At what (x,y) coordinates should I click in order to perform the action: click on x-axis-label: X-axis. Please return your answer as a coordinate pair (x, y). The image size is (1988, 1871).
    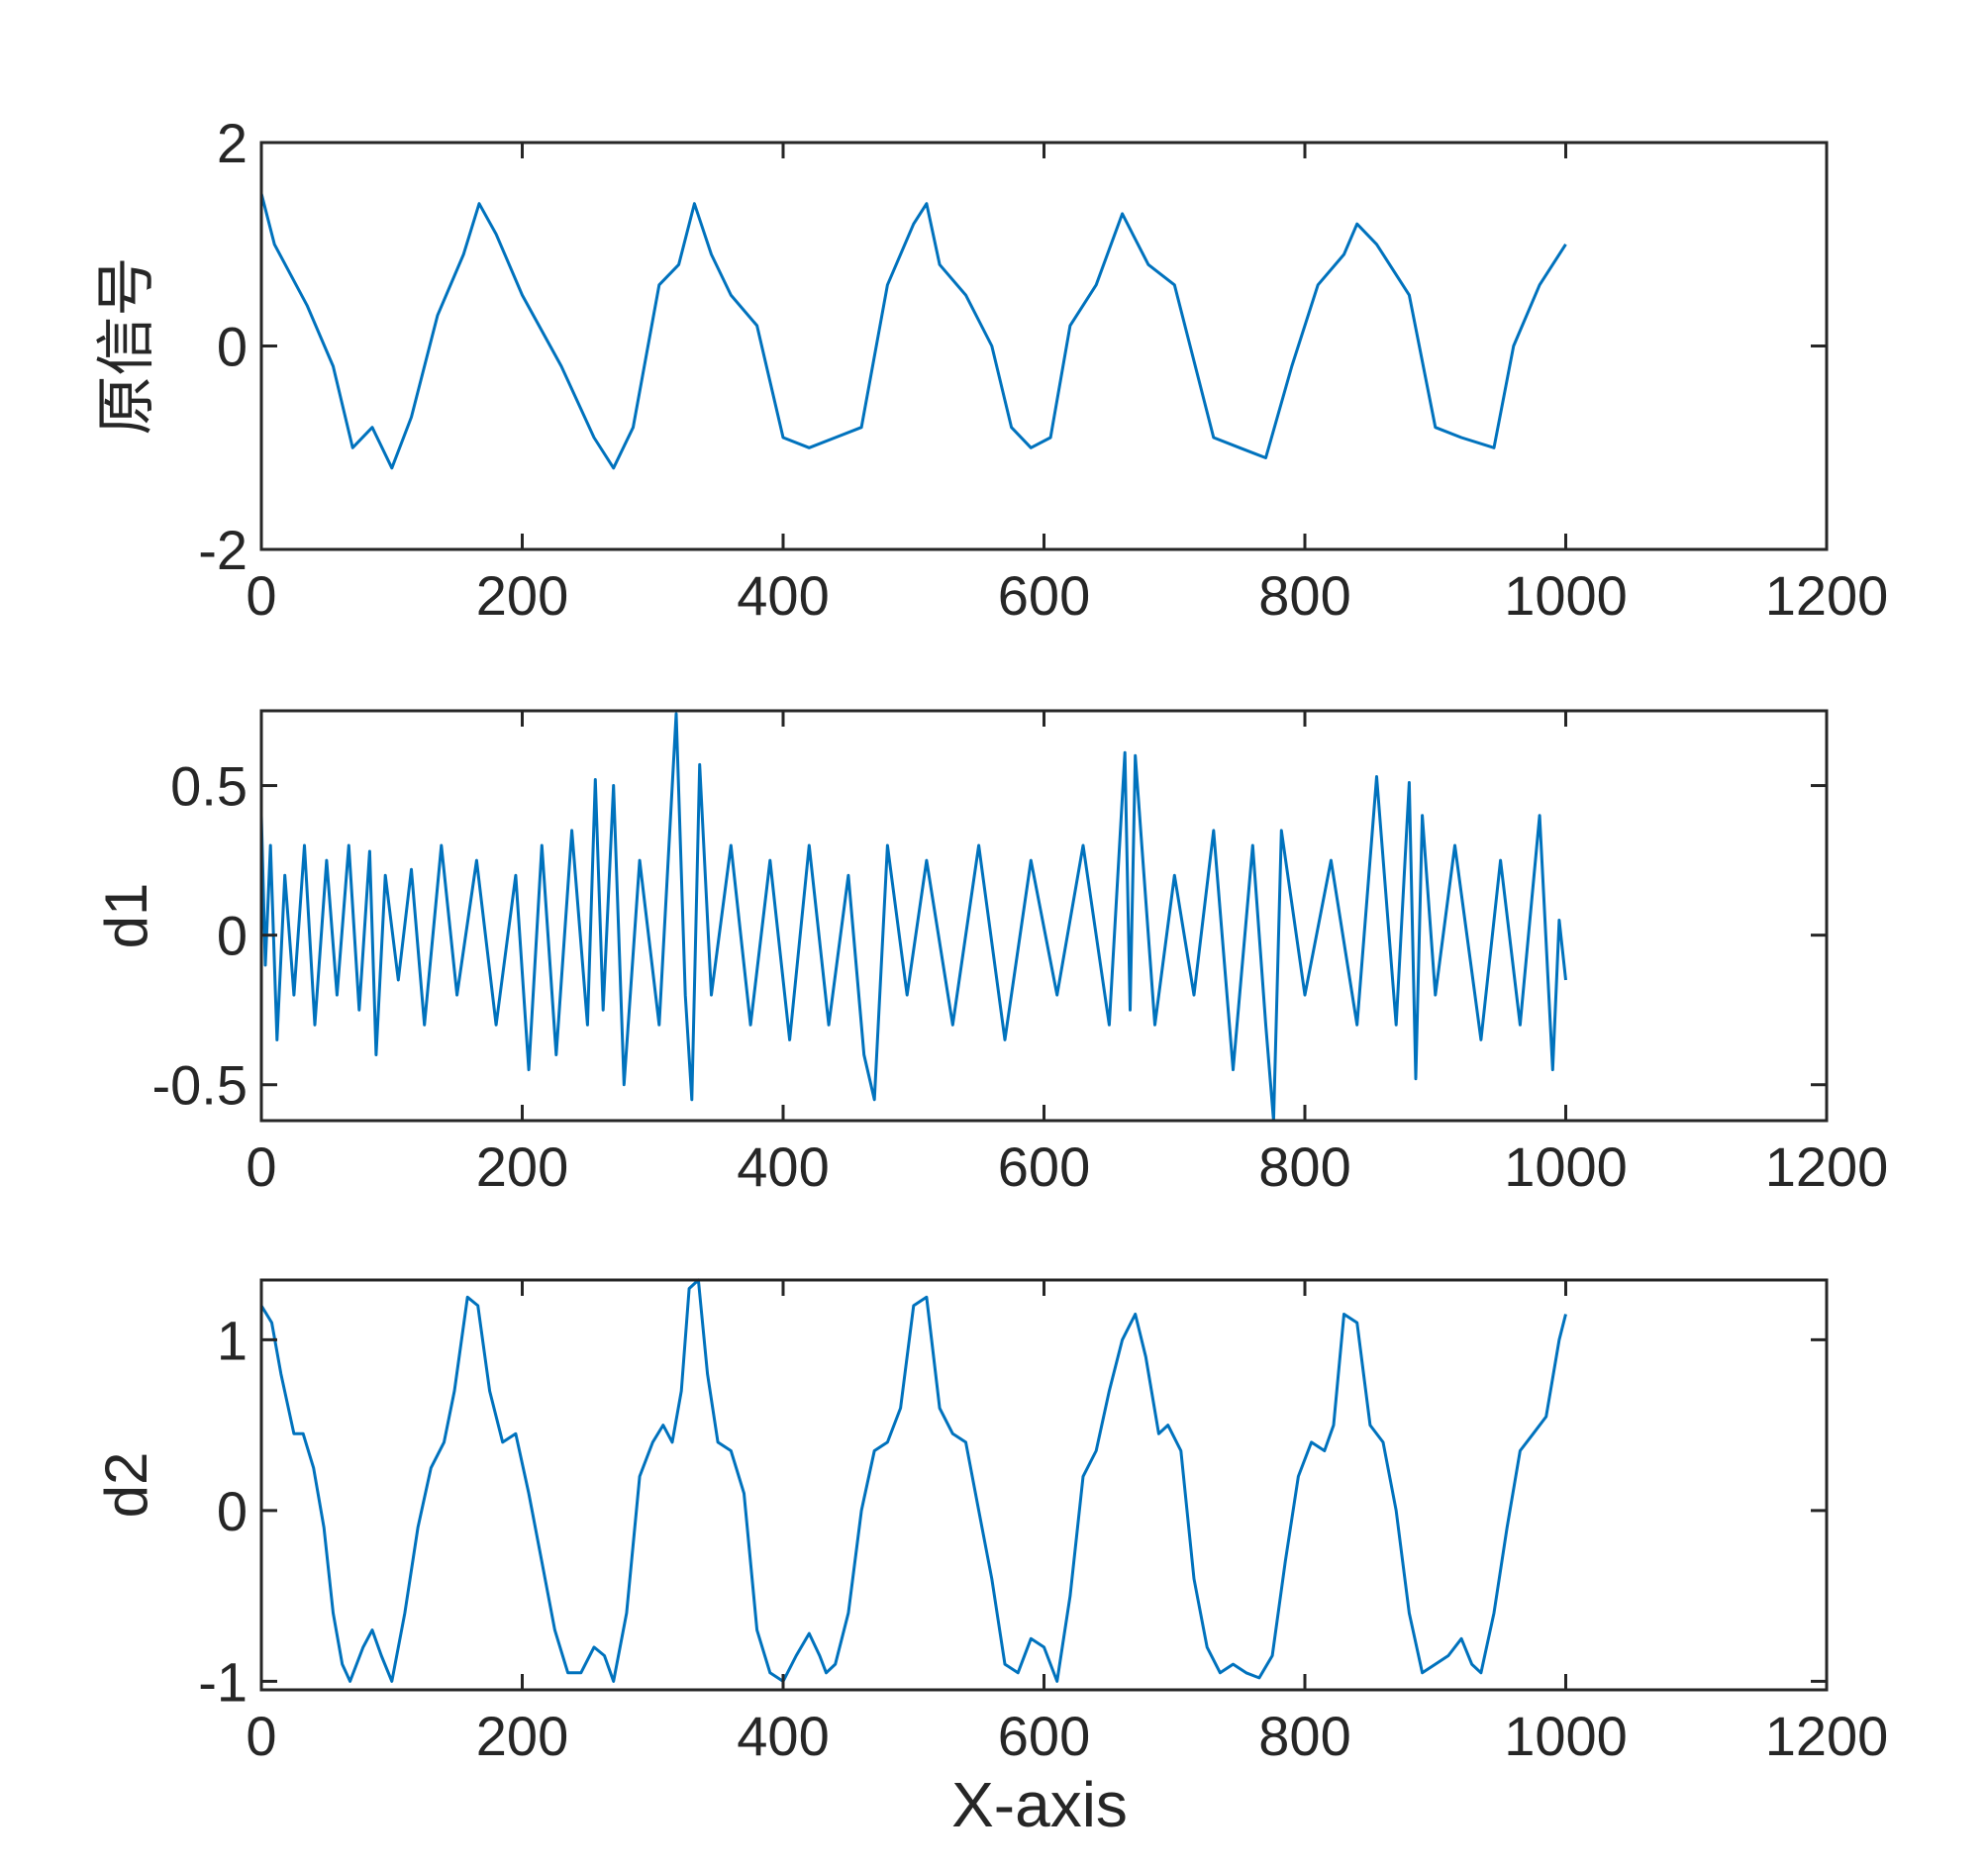
    Looking at the image, I should click on (1039, 1804).